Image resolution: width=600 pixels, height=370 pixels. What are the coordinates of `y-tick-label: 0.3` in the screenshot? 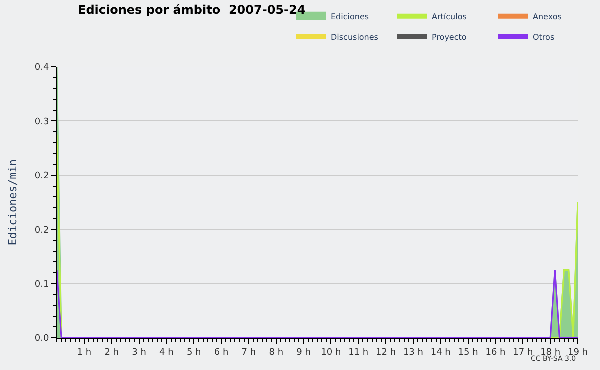 It's located at (42, 122).